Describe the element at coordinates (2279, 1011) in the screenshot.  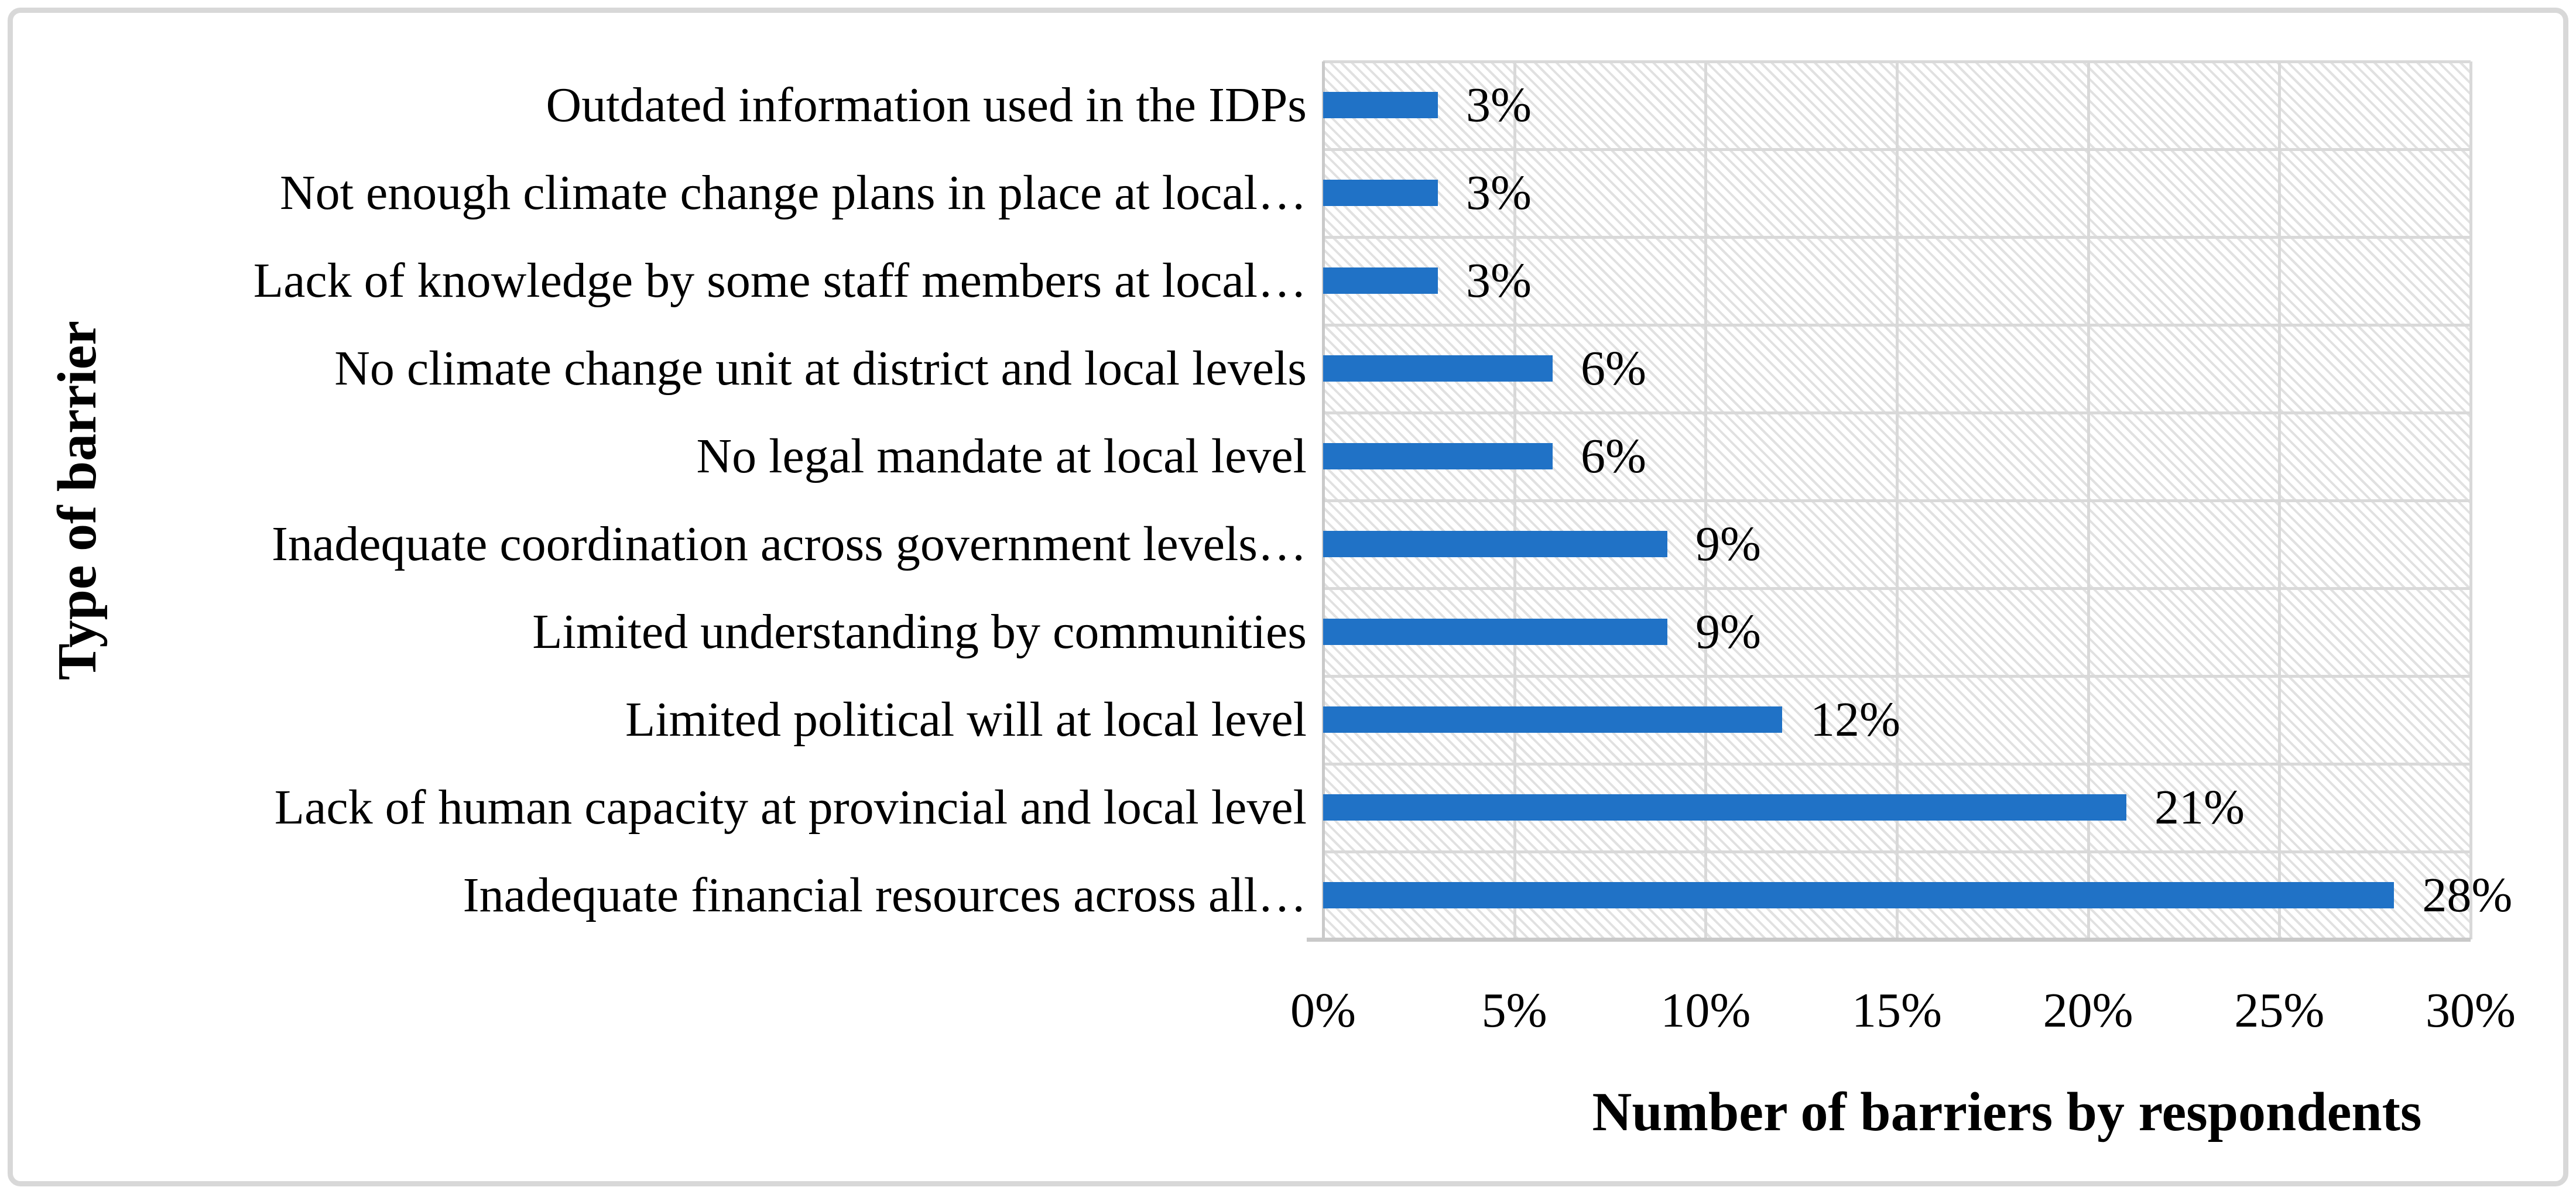
I see `x-tick-label: 25%` at that location.